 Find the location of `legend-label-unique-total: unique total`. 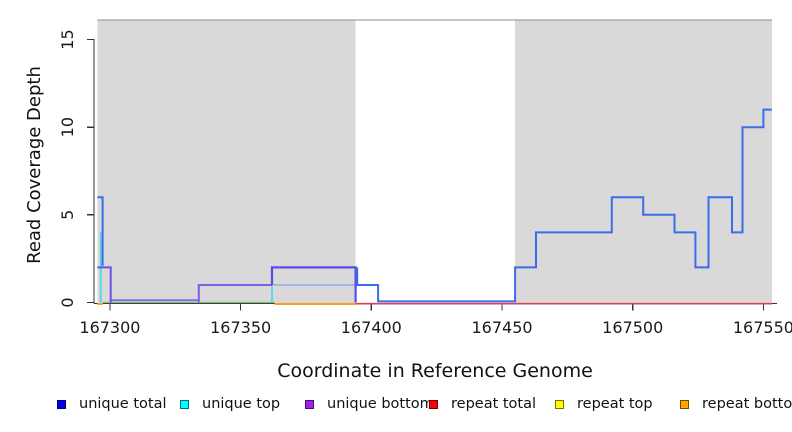

legend-label-unique-total: unique total is located at coordinates (123, 404).